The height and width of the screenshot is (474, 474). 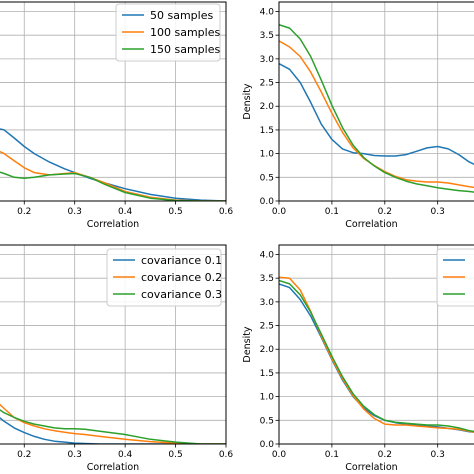 I want to click on legend-label-3: covariance 0.3, so click(x=181, y=294).